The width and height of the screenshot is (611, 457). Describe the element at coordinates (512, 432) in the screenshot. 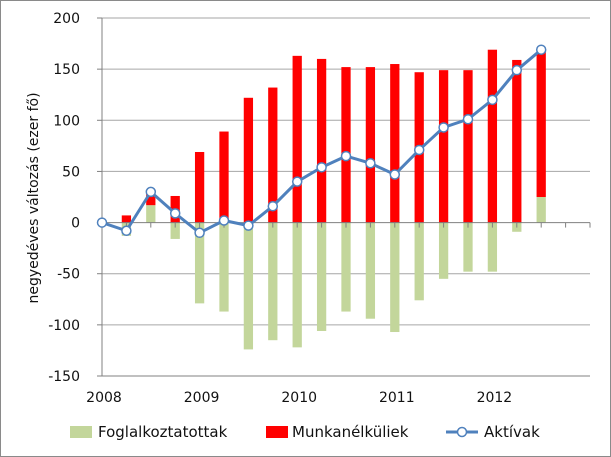

I see `legend-label-aktivak: Aktívak` at that location.